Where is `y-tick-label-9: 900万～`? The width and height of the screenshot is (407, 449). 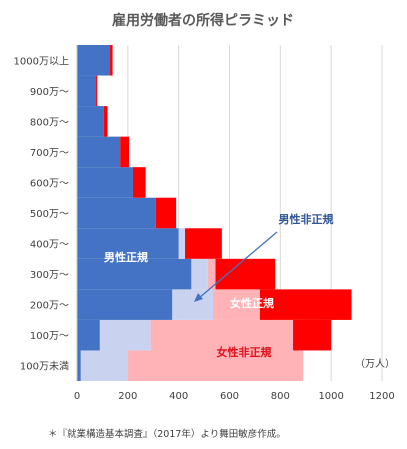 y-tick-label-9: 900万～ is located at coordinates (49, 92).